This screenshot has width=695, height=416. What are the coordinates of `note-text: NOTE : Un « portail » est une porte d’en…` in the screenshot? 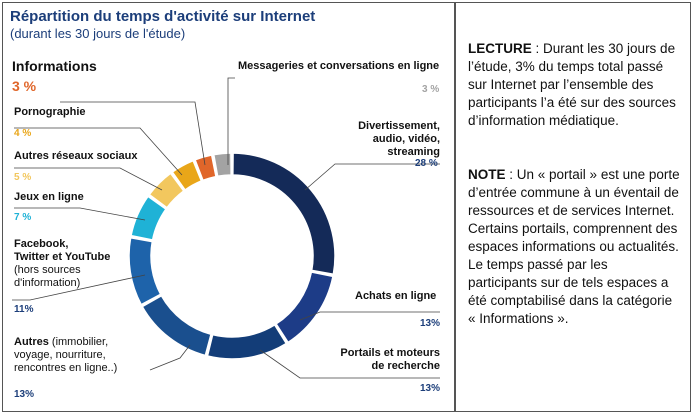 It's located at (574, 246).